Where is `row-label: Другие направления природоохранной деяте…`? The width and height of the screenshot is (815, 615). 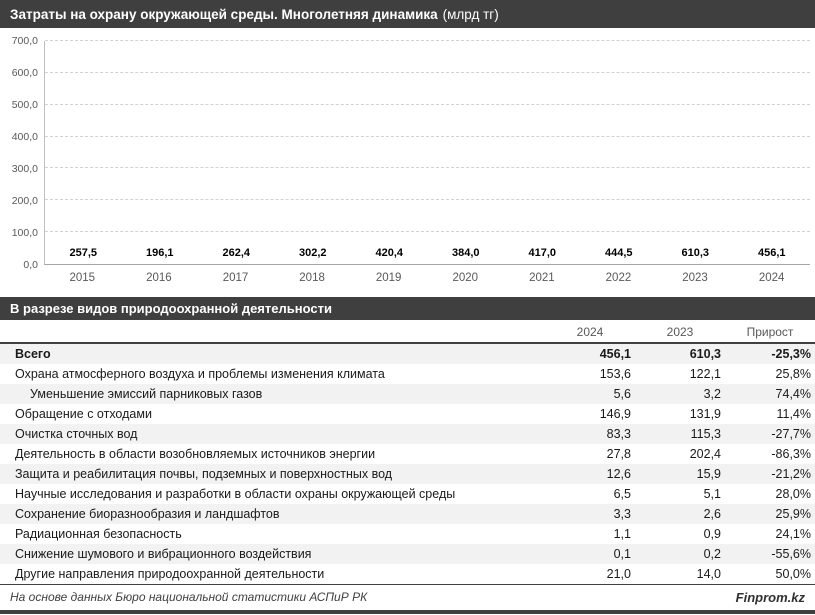 row-label: Другие направления природоохранной деяте… is located at coordinates (170, 574).